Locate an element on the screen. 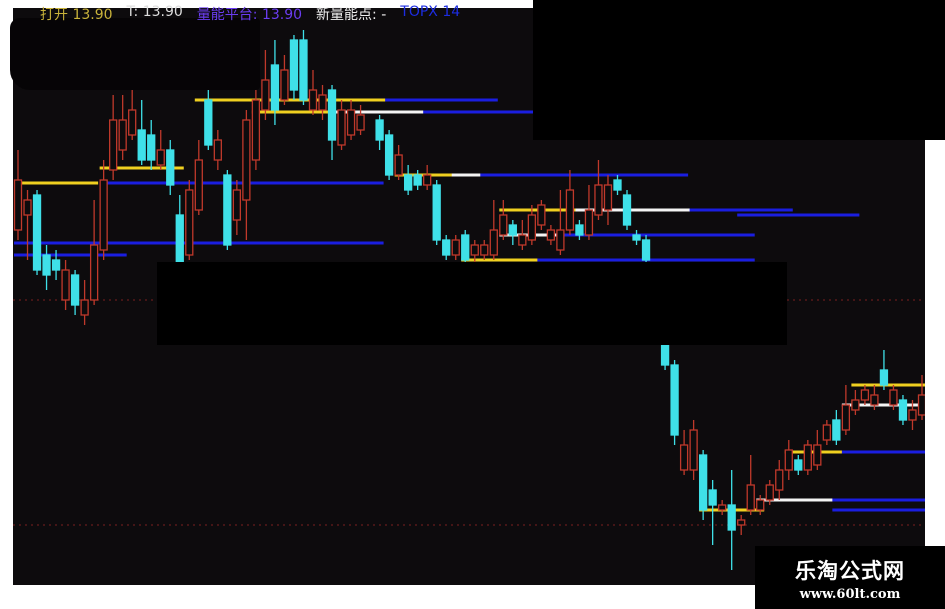  top-value: TOPX 14 is located at coordinates (430, 12).